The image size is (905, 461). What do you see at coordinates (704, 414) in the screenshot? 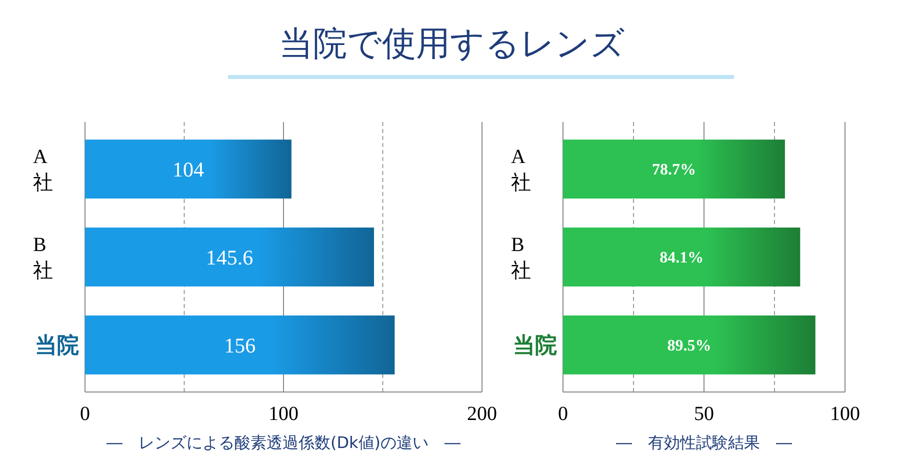
I see `x-tick-label: 50` at bounding box center [704, 414].